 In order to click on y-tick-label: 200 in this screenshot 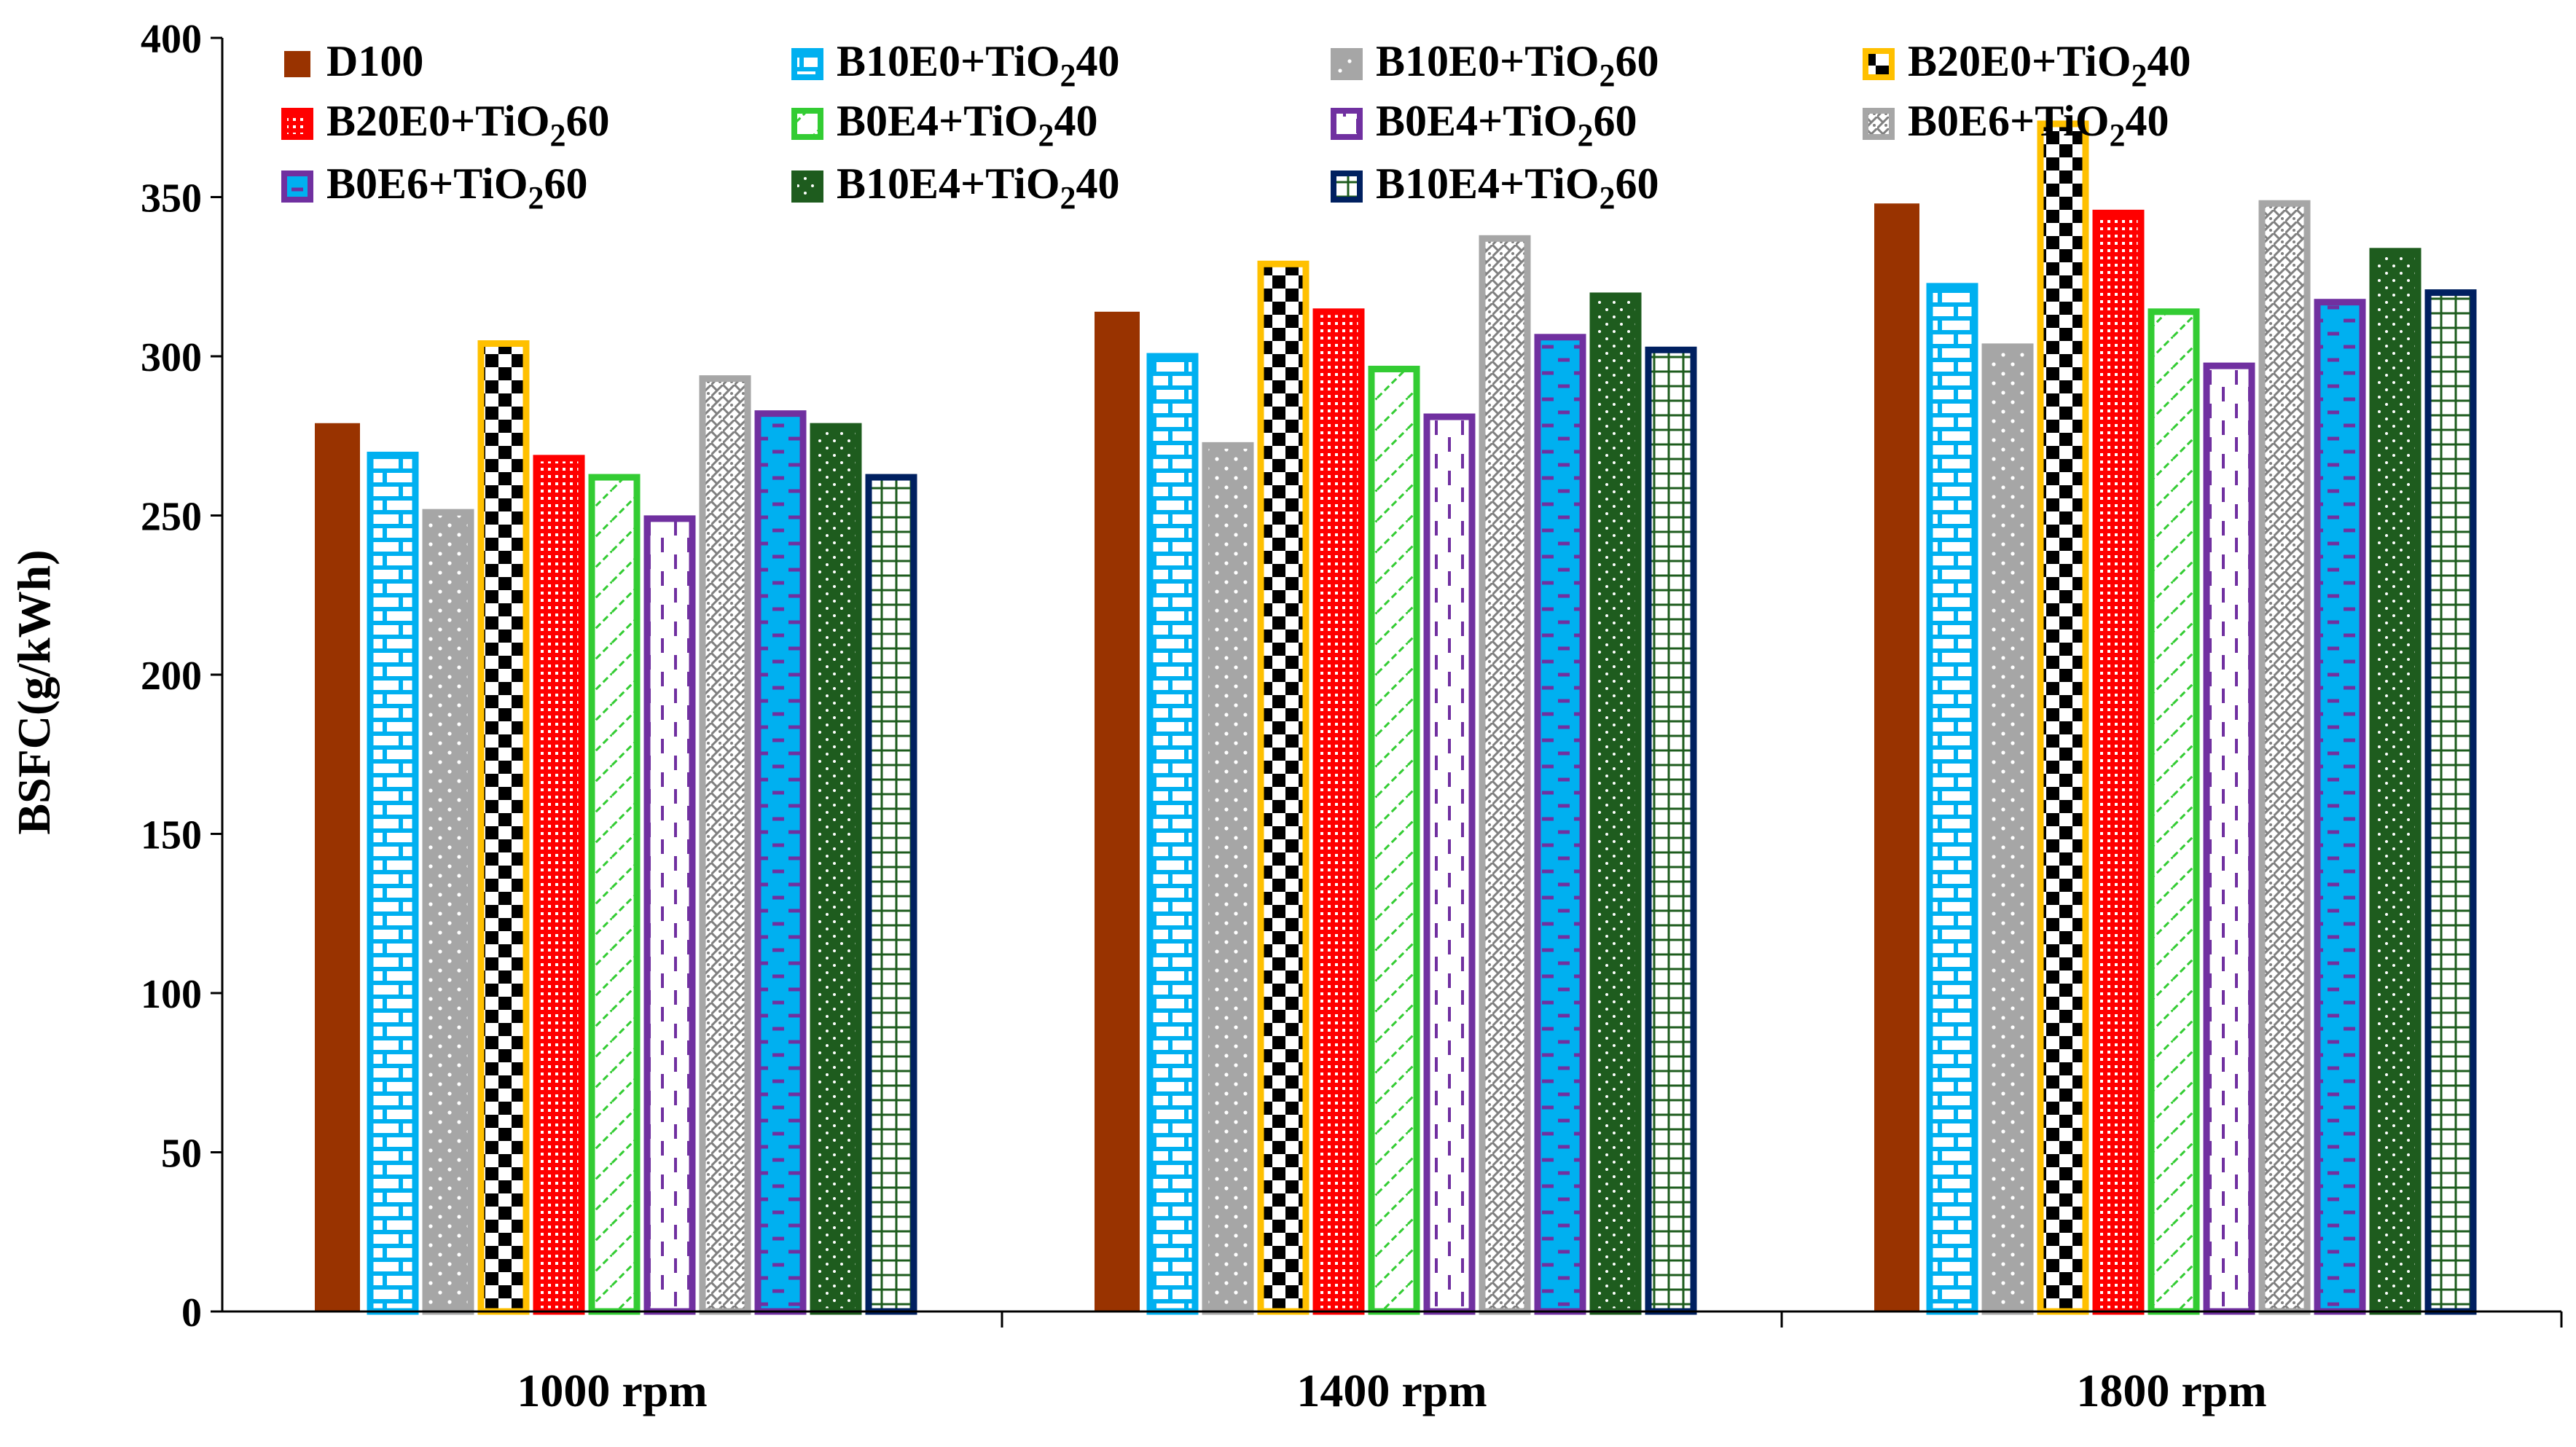, I will do `click(171, 676)`.